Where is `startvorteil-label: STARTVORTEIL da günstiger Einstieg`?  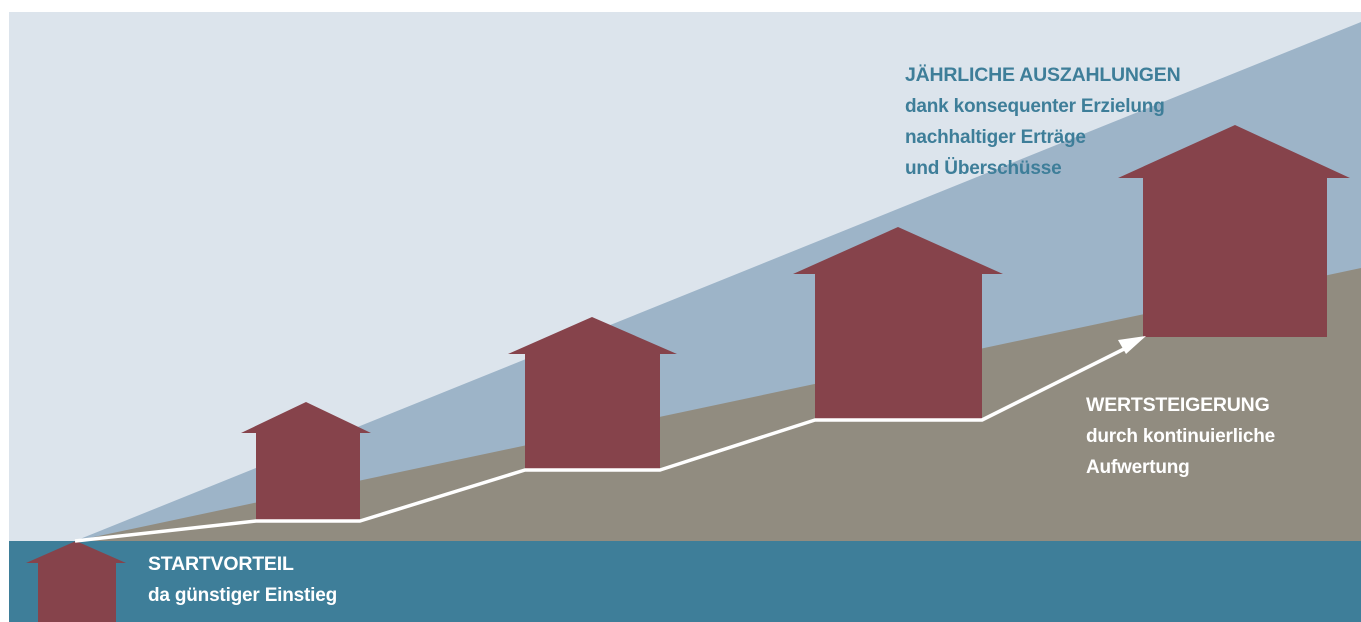
startvorteil-label: STARTVORTEIL da günstiger Einstieg is located at coordinates (242, 580).